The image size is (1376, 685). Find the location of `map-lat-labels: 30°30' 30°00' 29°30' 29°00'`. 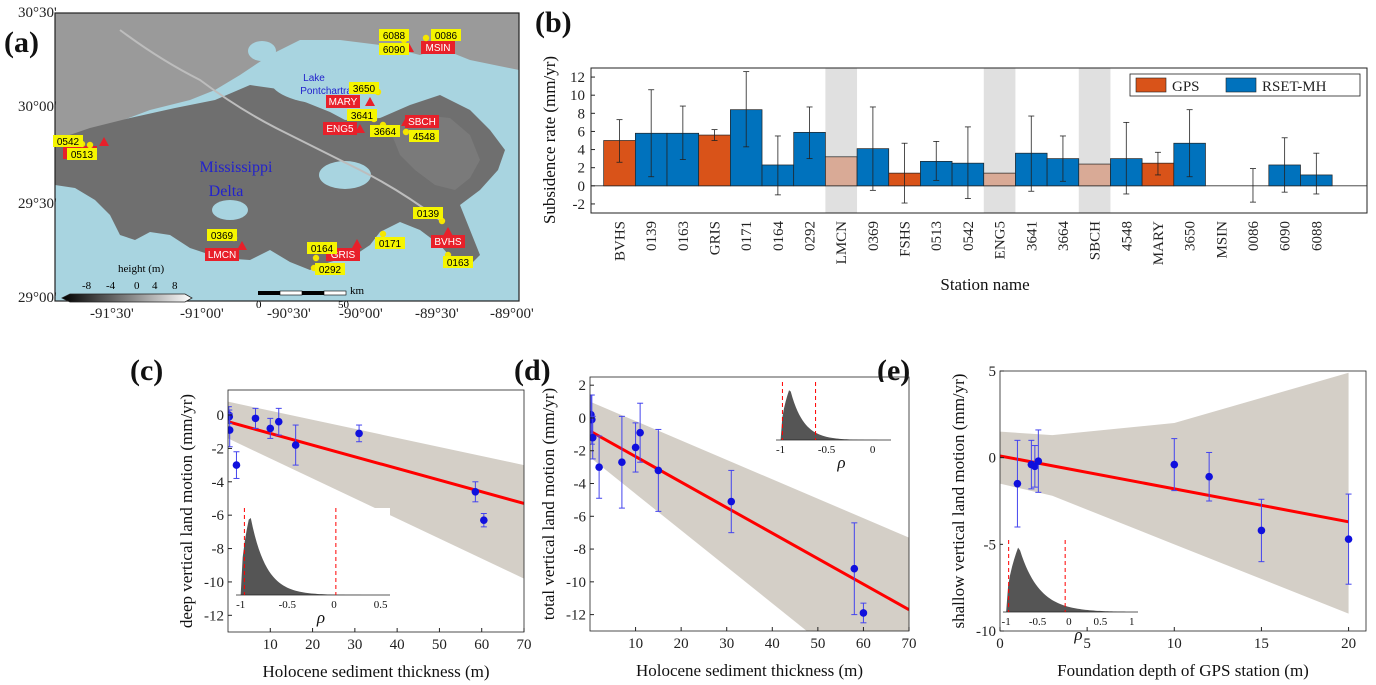

map-lat-labels: 30°30' 30°00' 29°30' 29°00' is located at coordinates (37, 155).